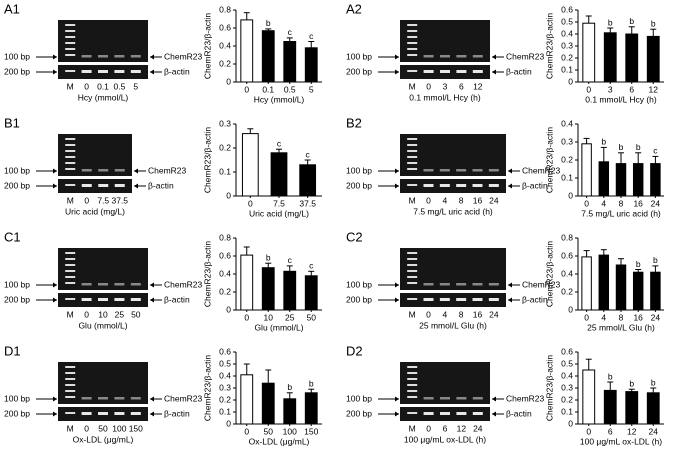 The height and width of the screenshot is (458, 685). What do you see at coordinates (453, 211) in the screenshot?
I see `gel-xlabel: 7.5 mg/L uric acid (h)` at bounding box center [453, 211].